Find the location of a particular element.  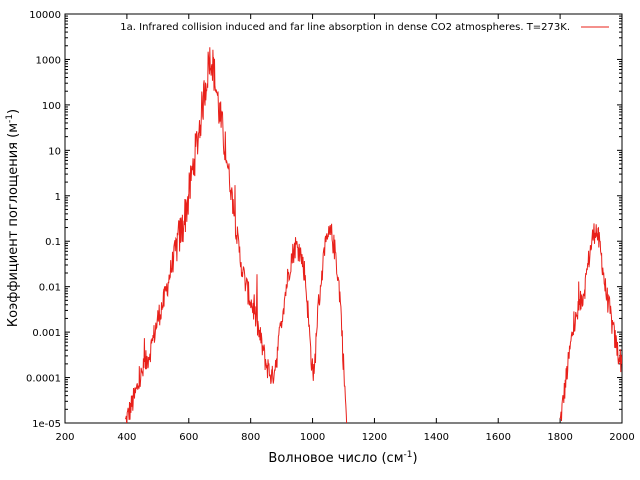

y-axis-label-sup: -1 is located at coordinates (10, 118).